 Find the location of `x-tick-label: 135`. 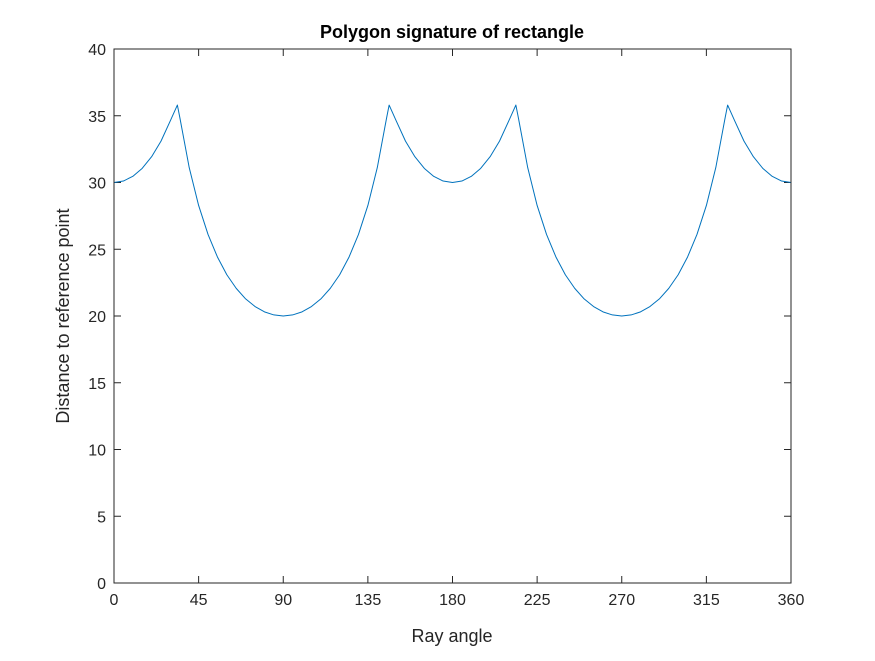

x-tick-label: 135 is located at coordinates (368, 600).